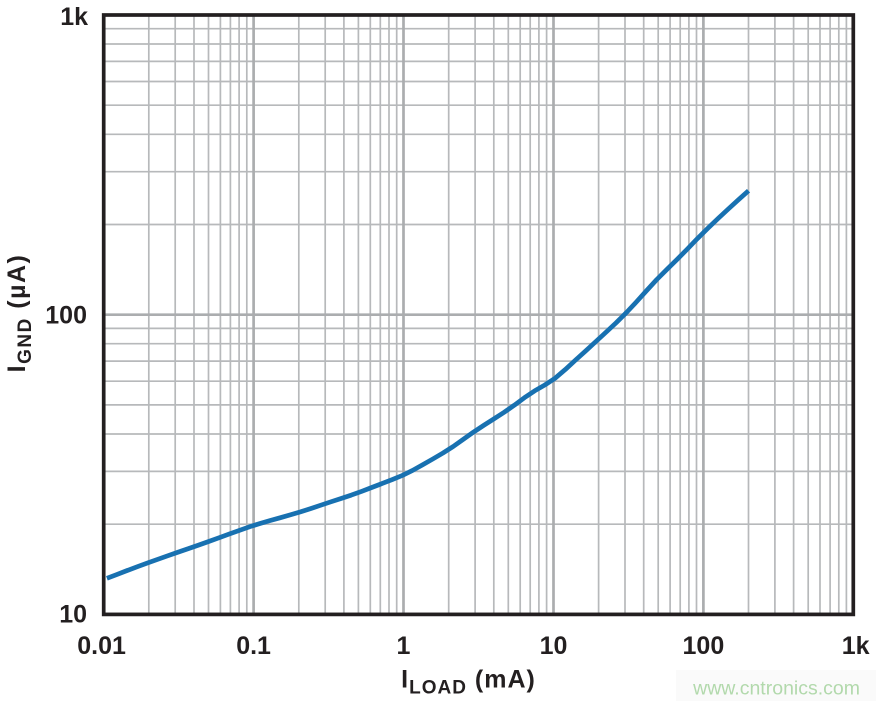  What do you see at coordinates (253, 646) in the screenshot?
I see `svg-text: 0.1` at bounding box center [253, 646].